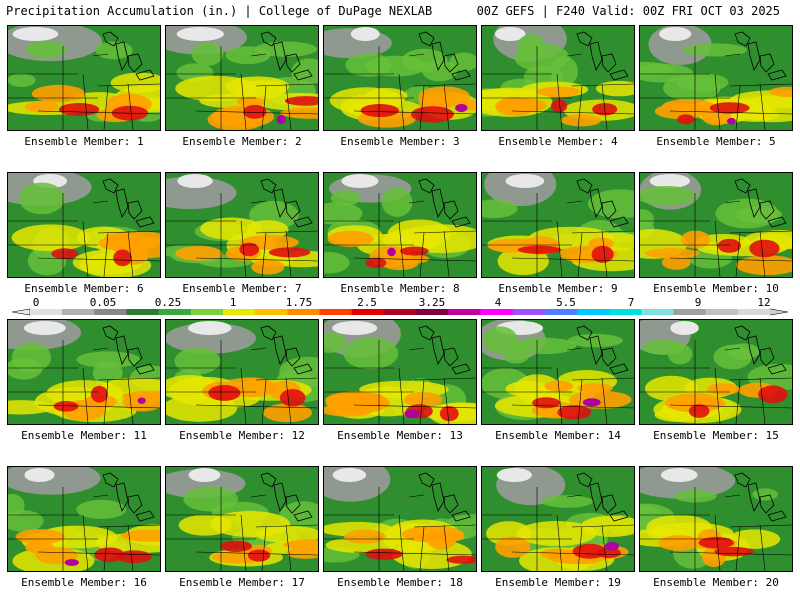  I want to click on scale-arrow-left, so click(21, 312).